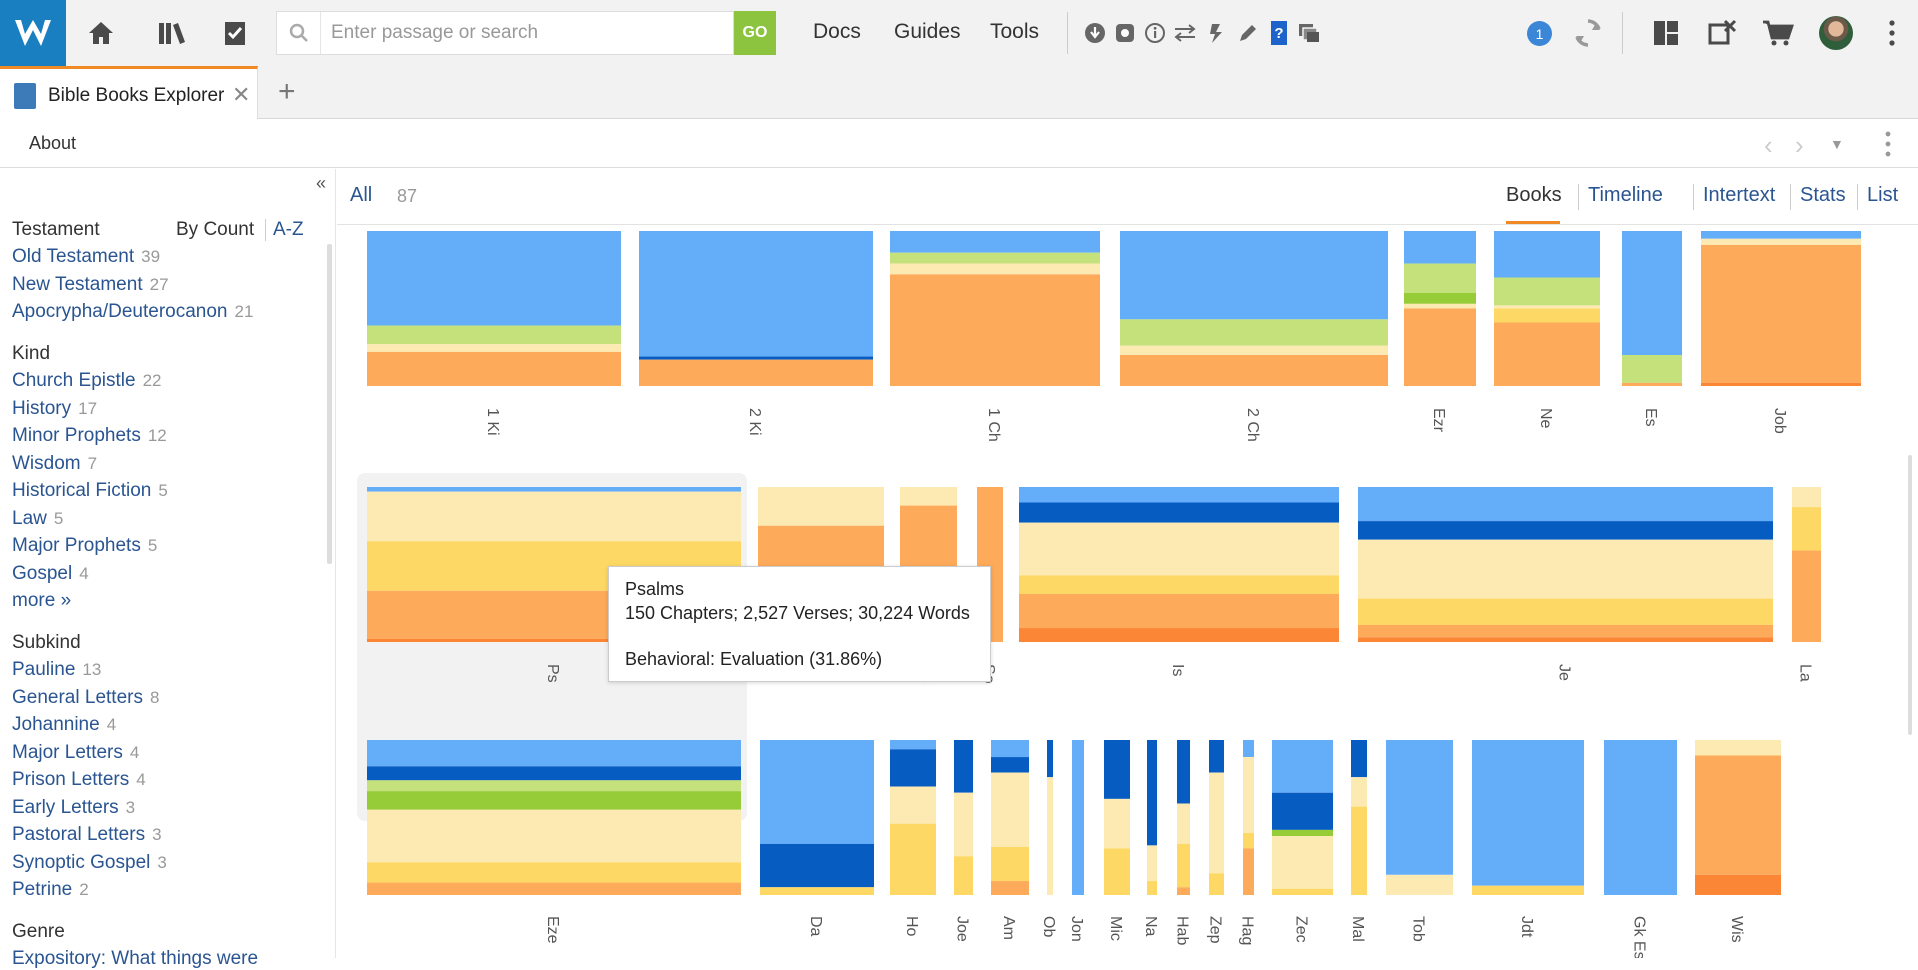 The height and width of the screenshot is (970, 1918). What do you see at coordinates (172, 33) in the screenshot?
I see `library-icon` at bounding box center [172, 33].